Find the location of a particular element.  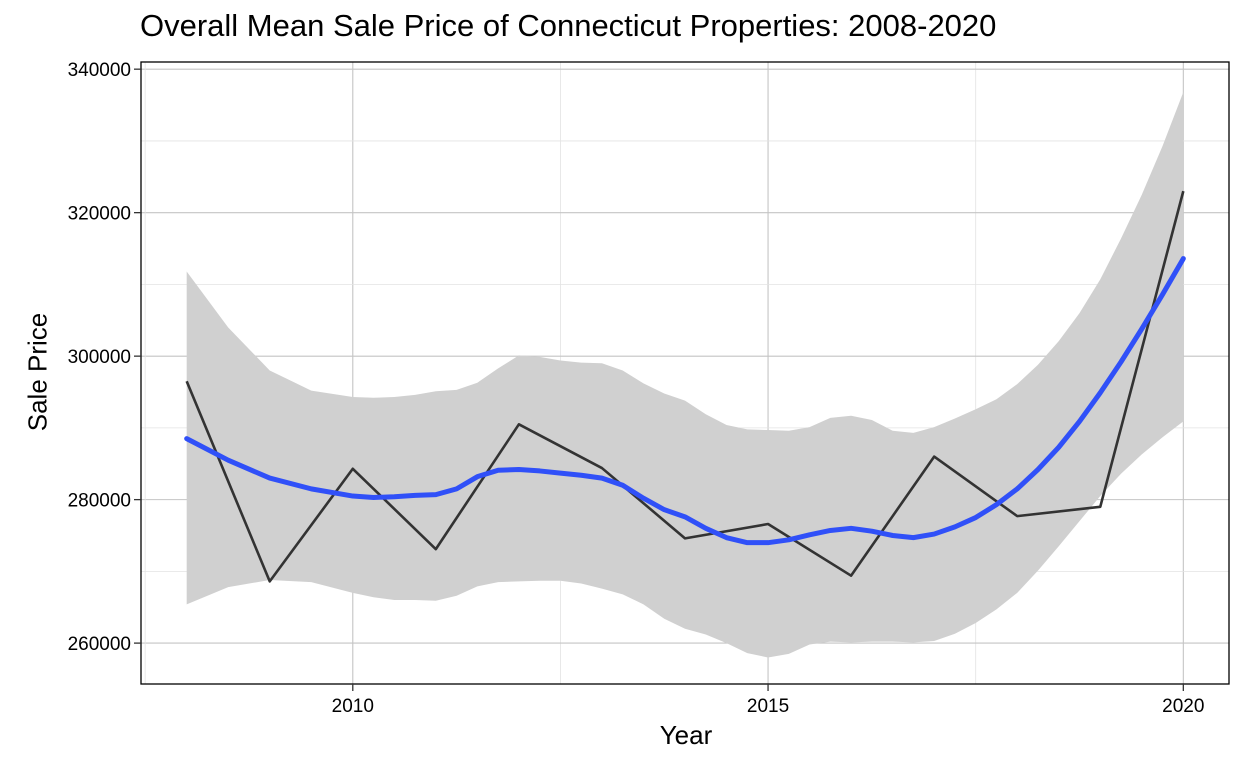

y-tick-label: 260000 is located at coordinates (99, 644).